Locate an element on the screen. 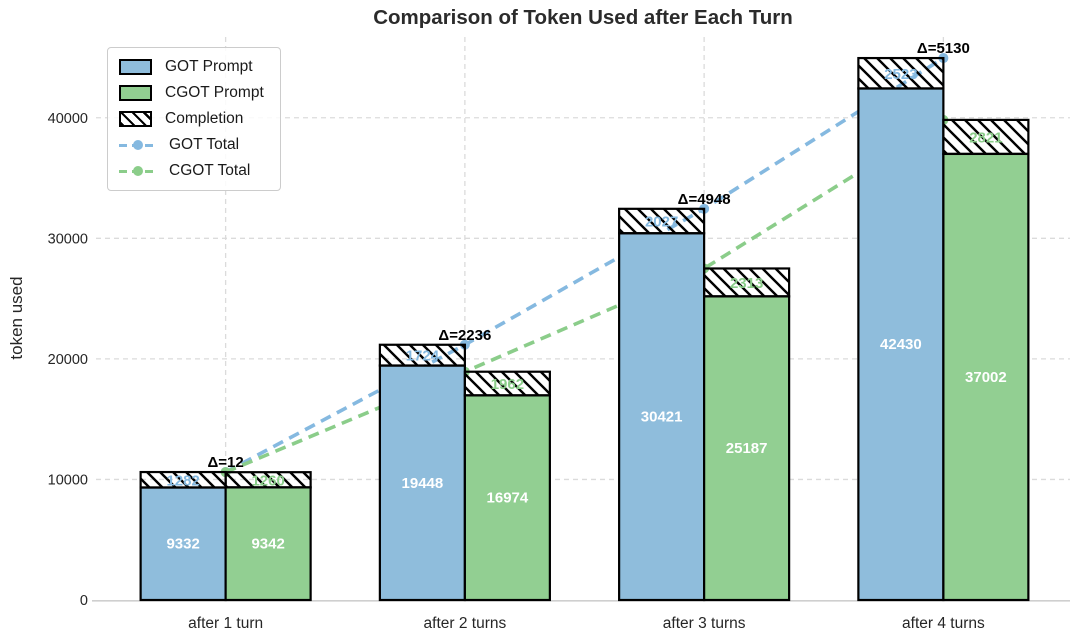 Image resolution: width=1080 pixels, height=642 pixels. cgot-completion-value: 1260 is located at coordinates (267, 480).